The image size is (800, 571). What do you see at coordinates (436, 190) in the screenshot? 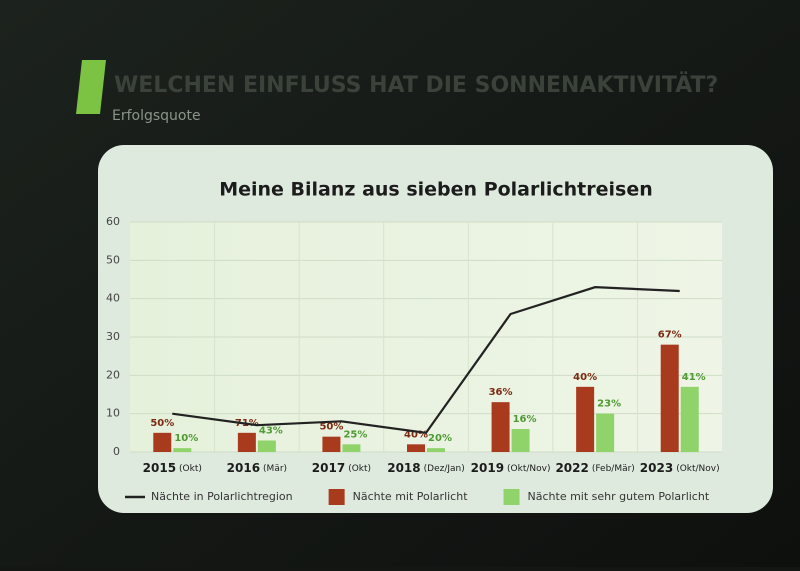
I see `chart-title: Meine Bilanz aus sieben Polarlichtreisen` at bounding box center [436, 190].